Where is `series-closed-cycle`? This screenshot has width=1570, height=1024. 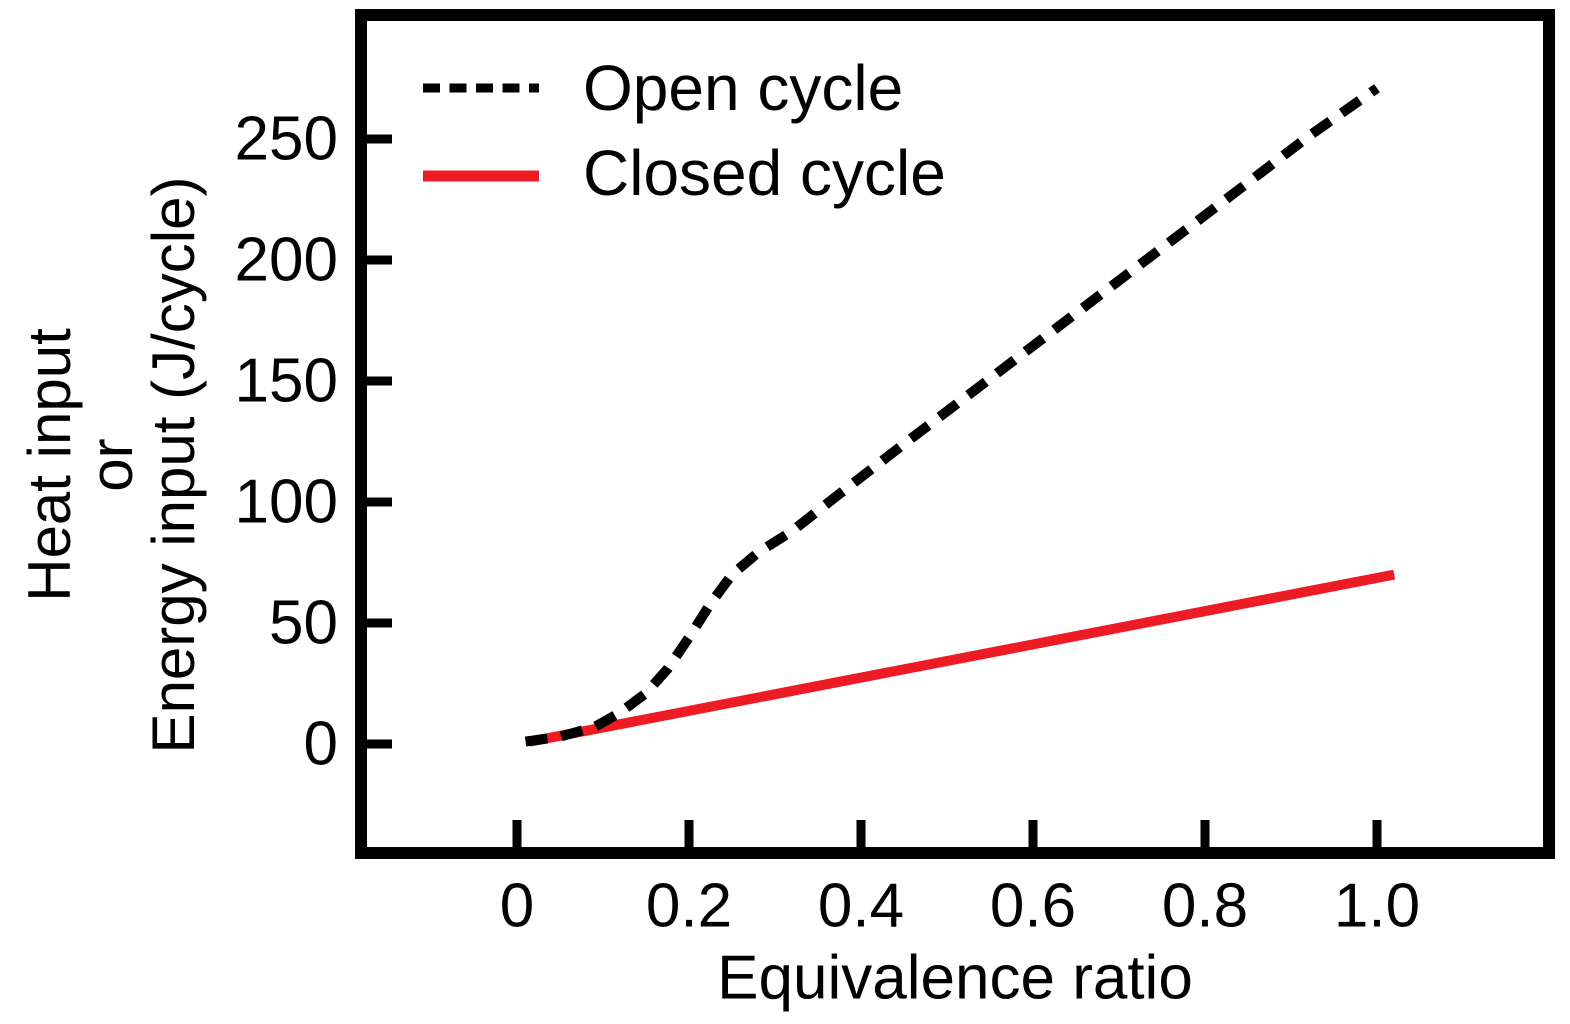 series-closed-cycle is located at coordinates (962, 658).